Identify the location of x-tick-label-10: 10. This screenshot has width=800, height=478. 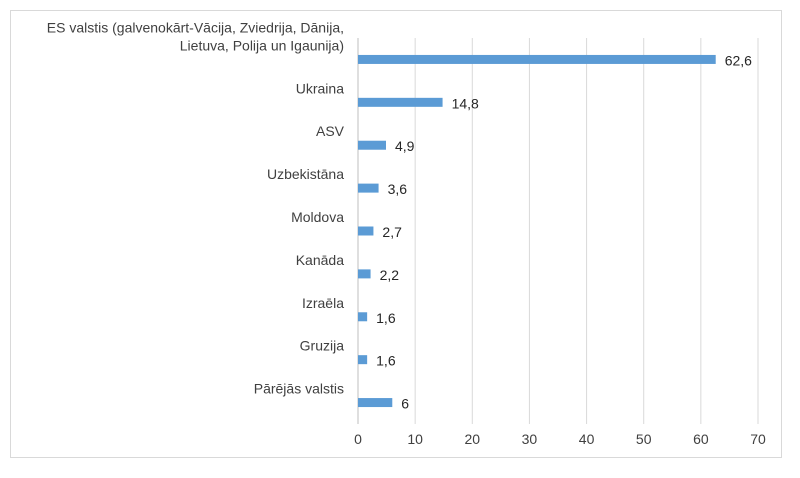
(415, 439).